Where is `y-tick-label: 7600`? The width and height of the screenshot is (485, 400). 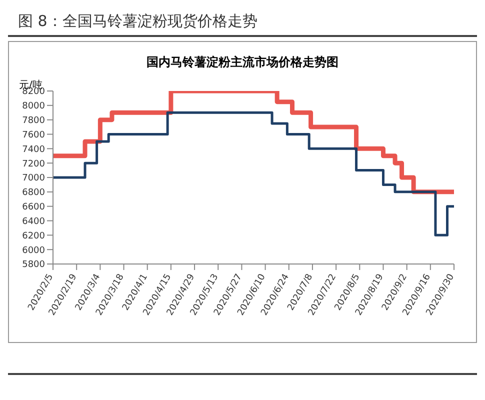
y-tick-label: 7600 is located at coordinates (34, 135).